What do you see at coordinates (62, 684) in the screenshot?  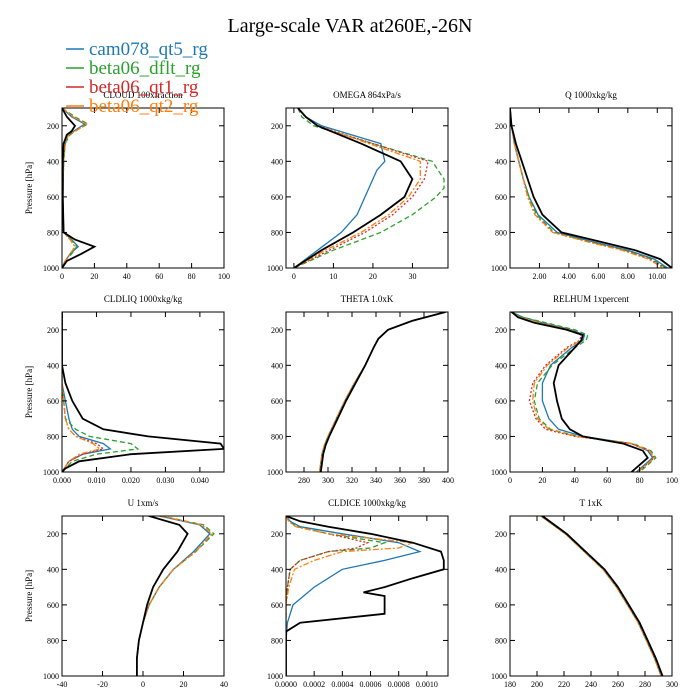 I see `x-tick-label: -40` at bounding box center [62, 684].